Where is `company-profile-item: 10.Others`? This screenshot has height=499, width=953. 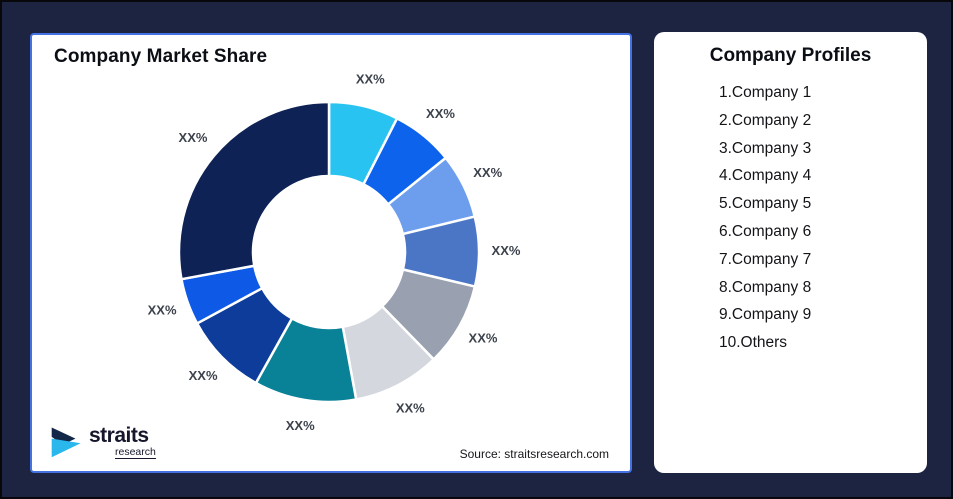 company-profile-item: 10.Others is located at coordinates (753, 343).